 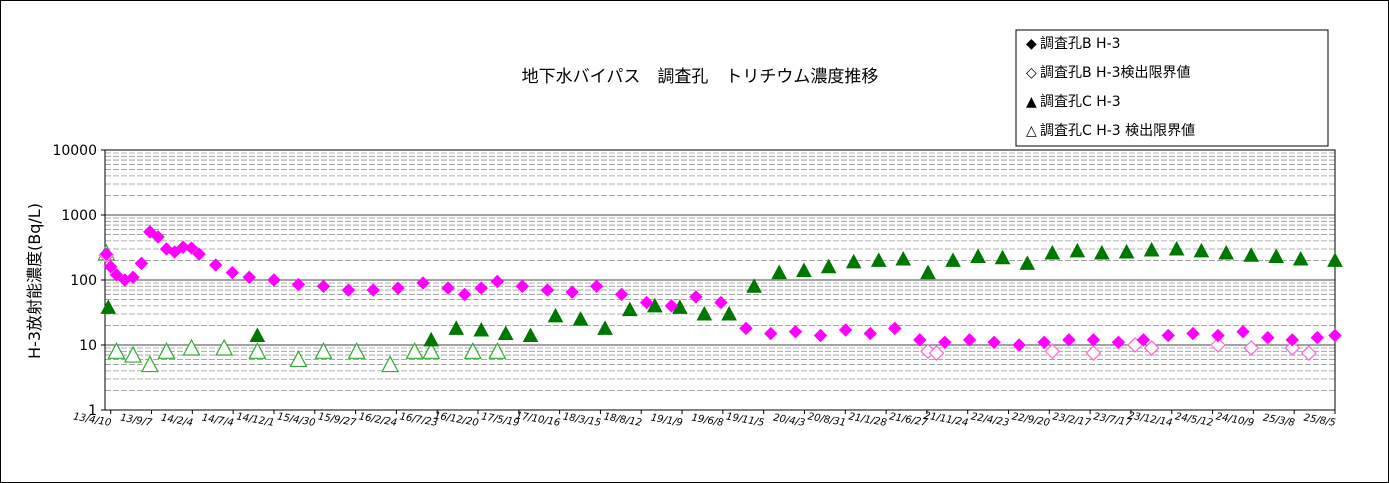 I want to click on x-tick-label: 20/4/3, so click(x=789, y=421).